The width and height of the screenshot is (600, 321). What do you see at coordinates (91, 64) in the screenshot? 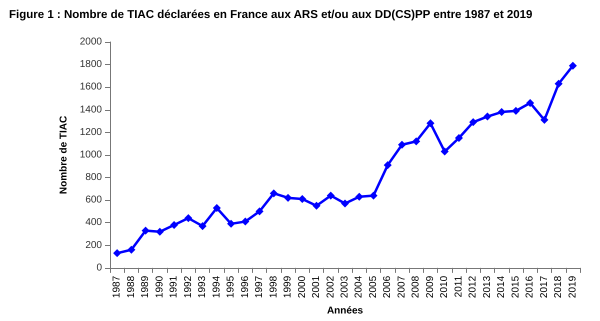
I see `y-tick-label: 1800` at bounding box center [91, 64].